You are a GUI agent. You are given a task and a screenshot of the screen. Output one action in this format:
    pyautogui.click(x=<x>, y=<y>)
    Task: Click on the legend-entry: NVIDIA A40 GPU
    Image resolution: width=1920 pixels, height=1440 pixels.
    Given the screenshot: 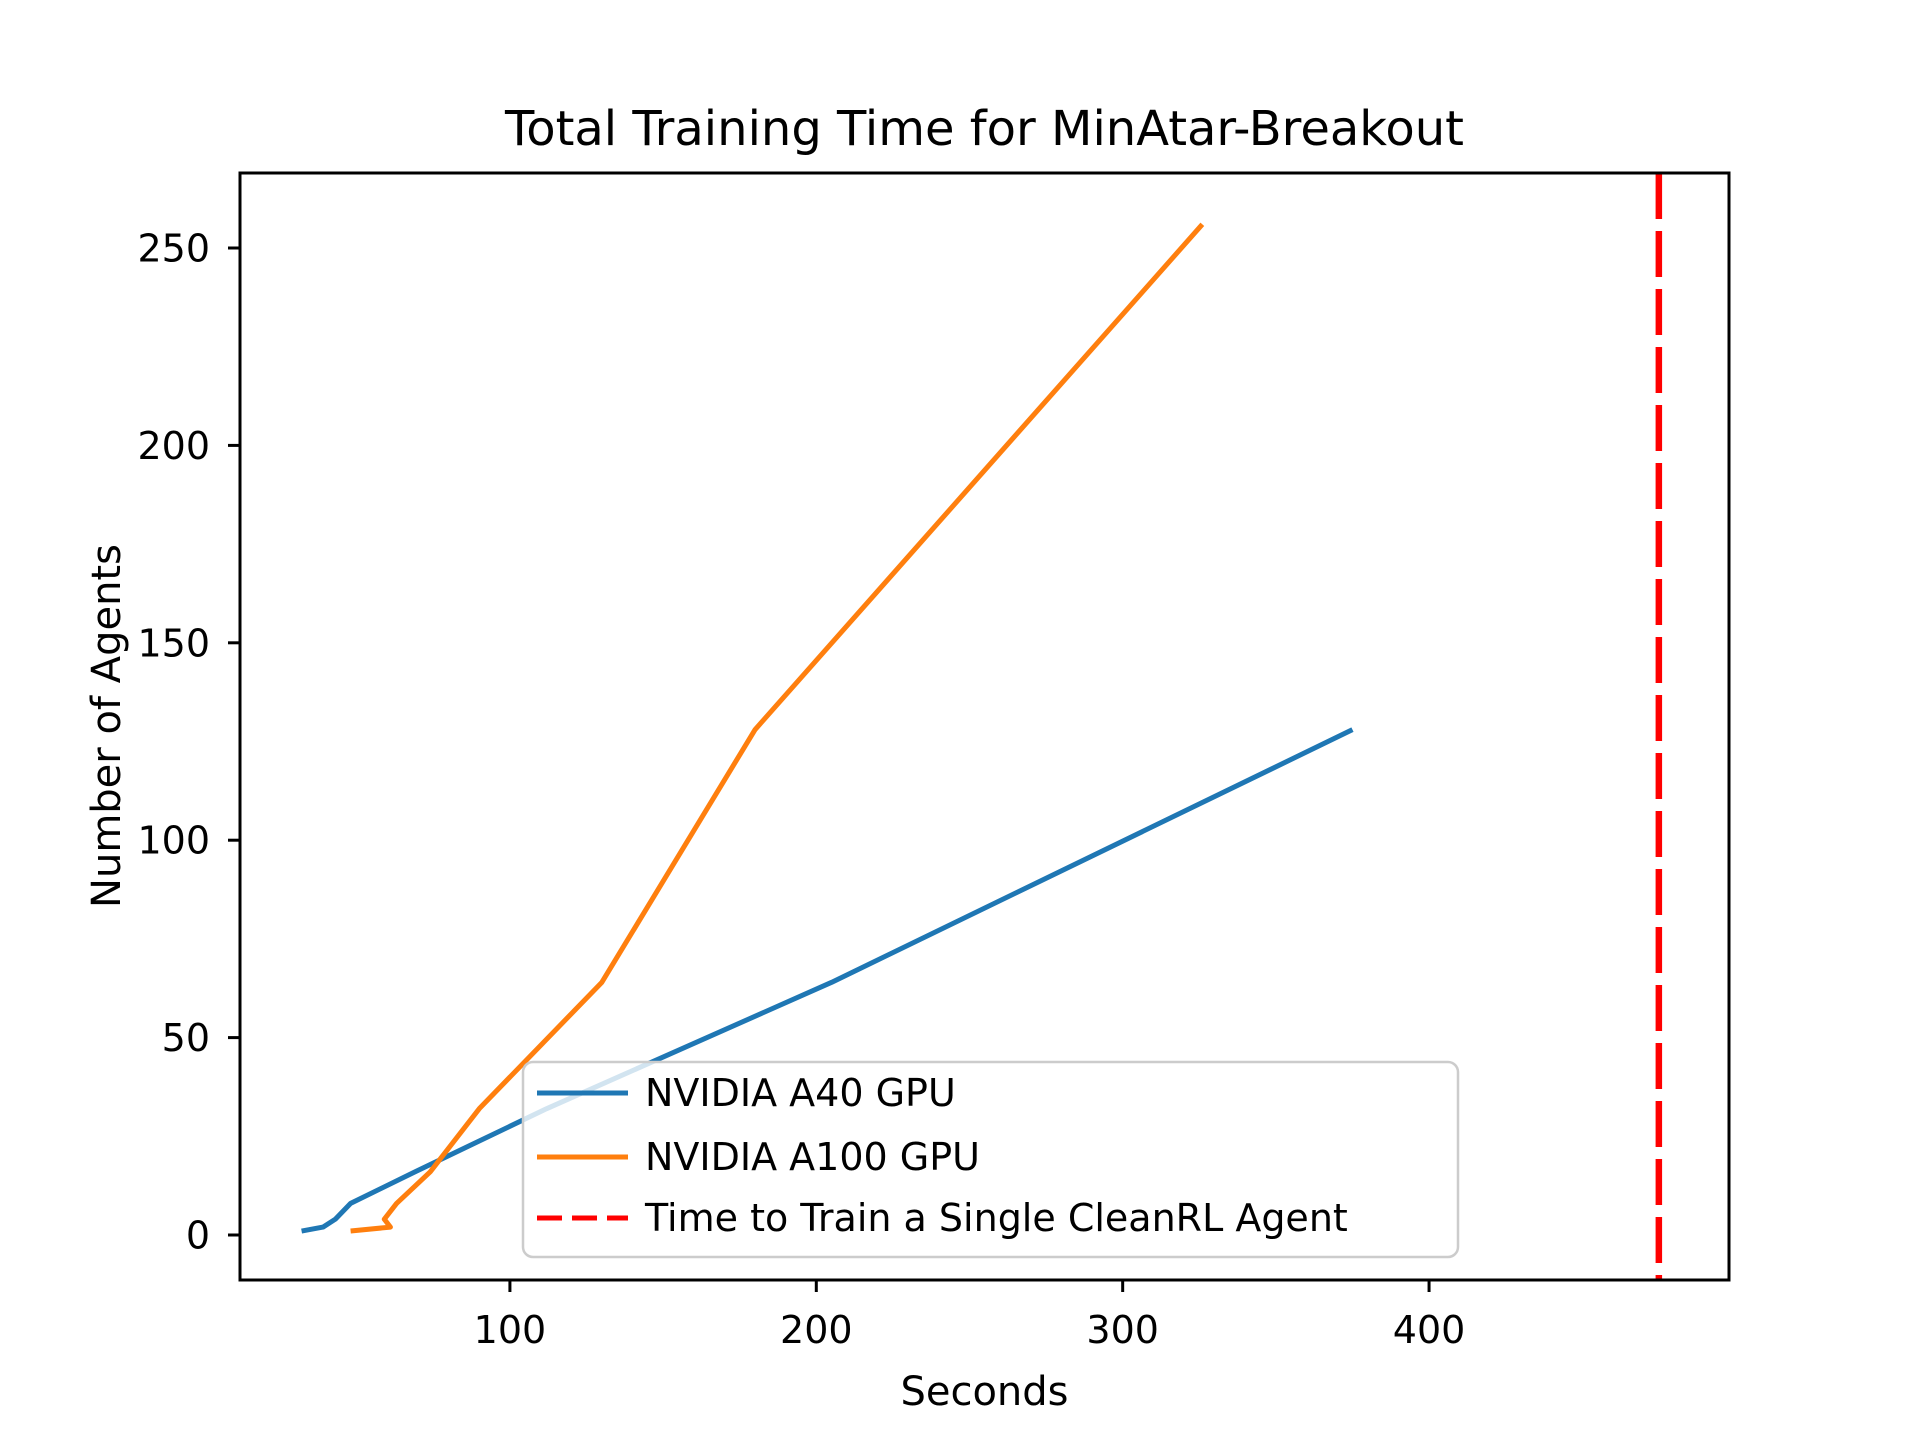 What is the action you would take?
    pyautogui.click(x=746, y=1093)
    